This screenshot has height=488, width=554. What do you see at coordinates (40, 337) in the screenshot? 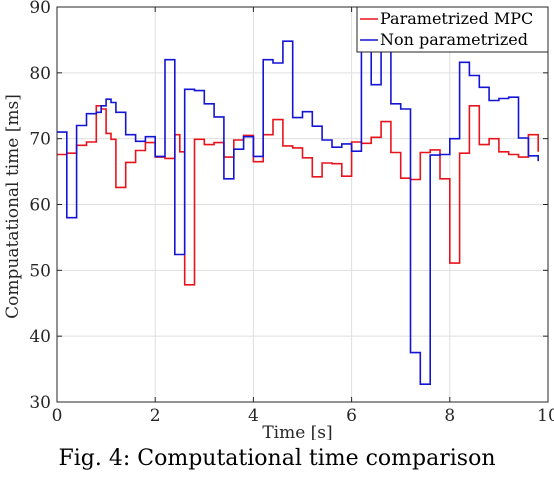
I see `y-tick-label: 40` at bounding box center [40, 337].